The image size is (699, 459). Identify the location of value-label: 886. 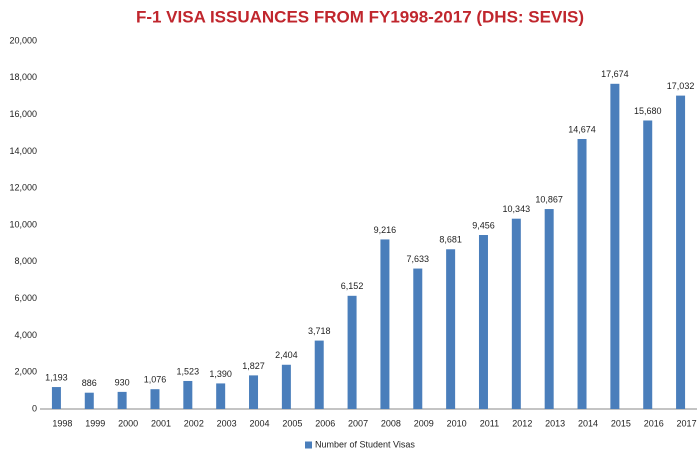
(89, 383).